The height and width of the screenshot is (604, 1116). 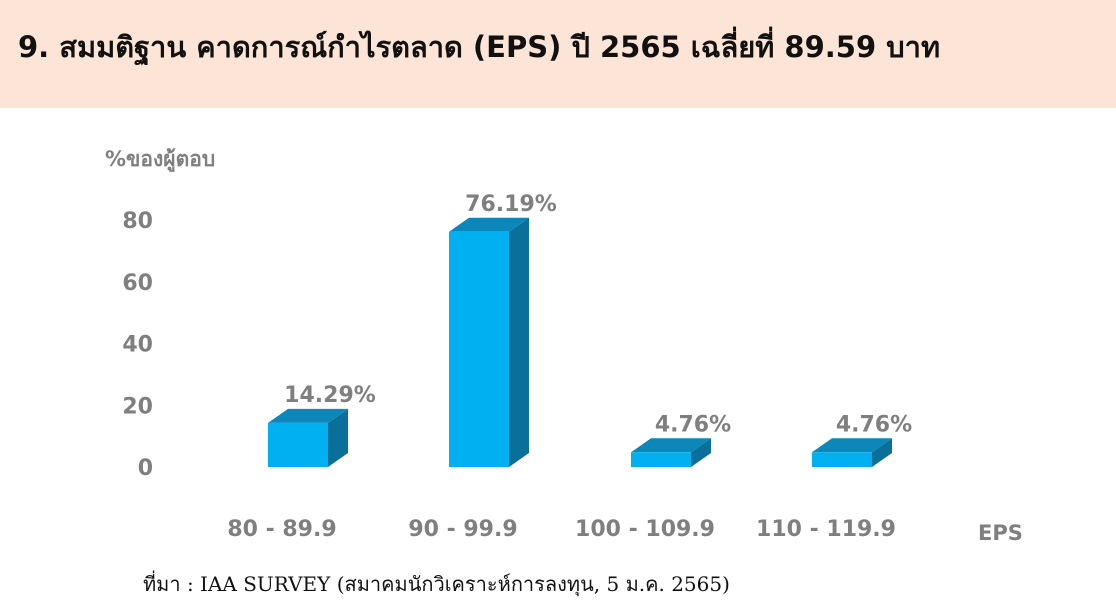 What do you see at coordinates (645, 529) in the screenshot?
I see `x-tick-label: 100 - 109.9` at bounding box center [645, 529].